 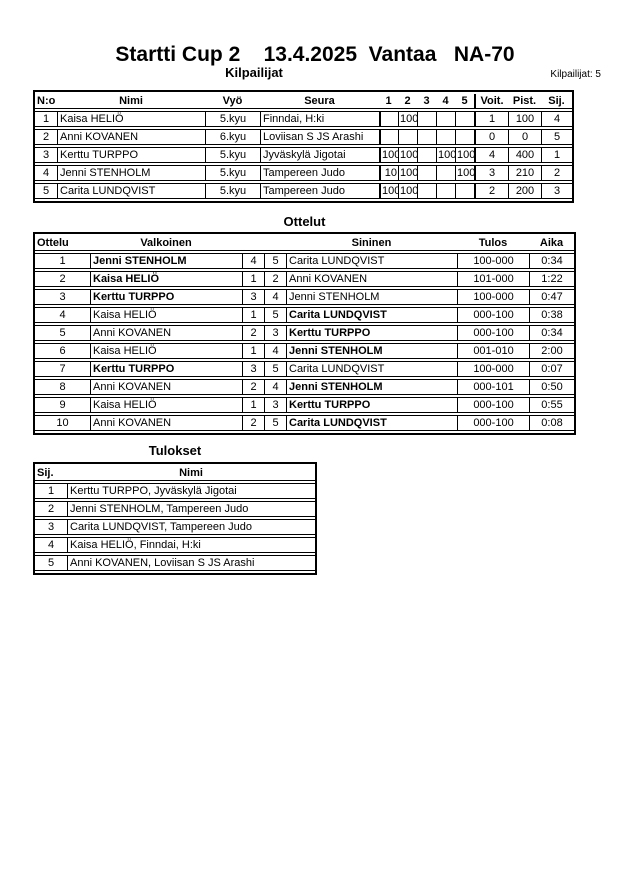 I want to click on header-no: N:o, so click(x=46, y=102).